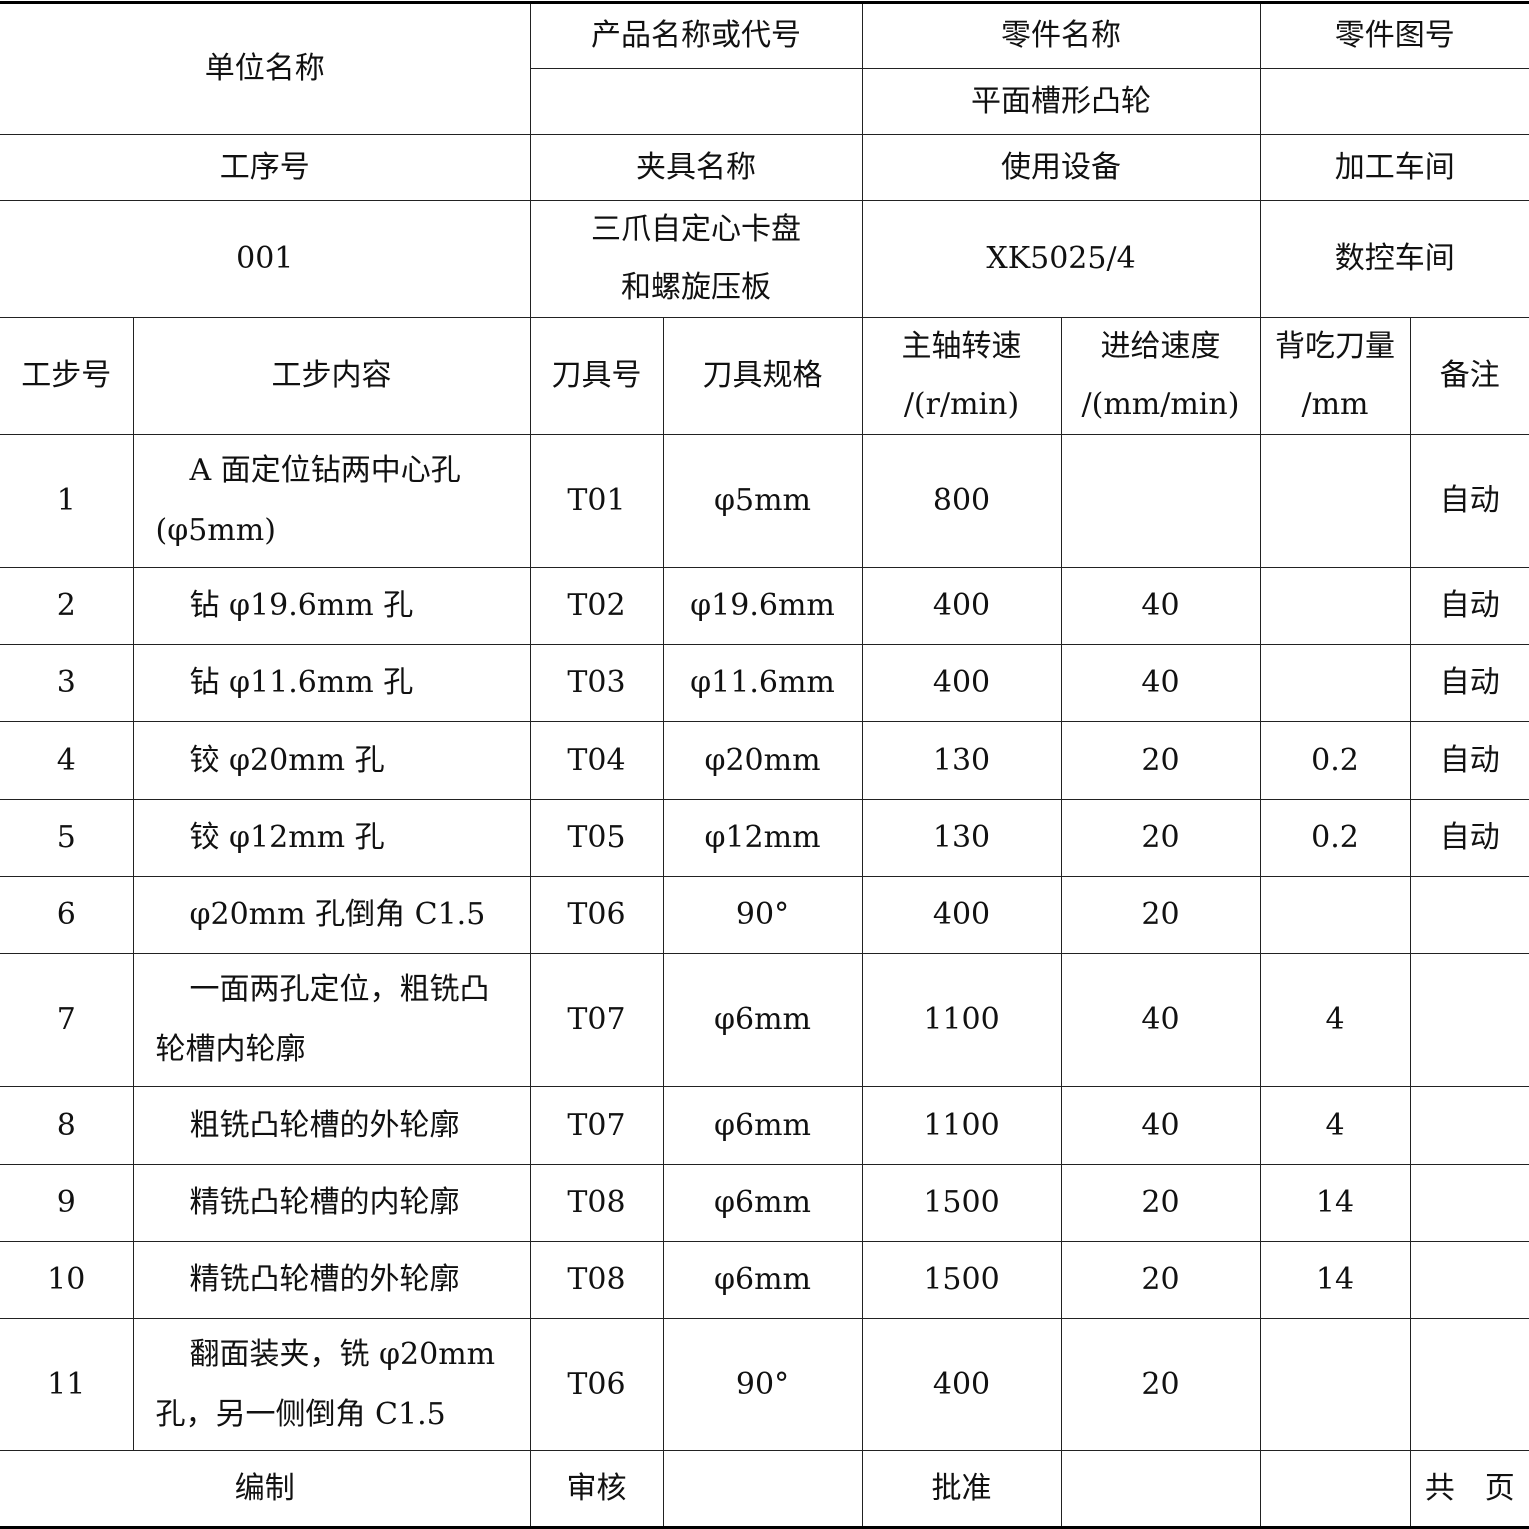 This screenshot has width=1529, height=1529. Describe the element at coordinates (331, 760) in the screenshot. I see `cell-step-content: 铰 φ20mm 孔` at that location.